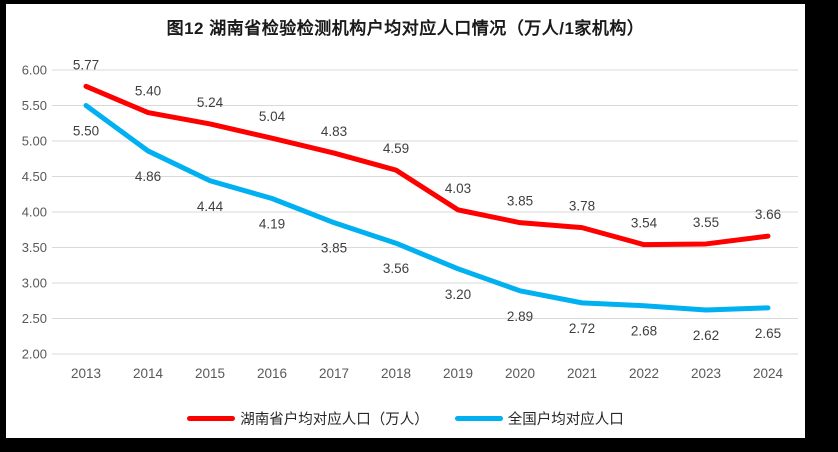  What do you see at coordinates (86, 373) in the screenshot?
I see `x-axis-tick-label: 2013` at bounding box center [86, 373].